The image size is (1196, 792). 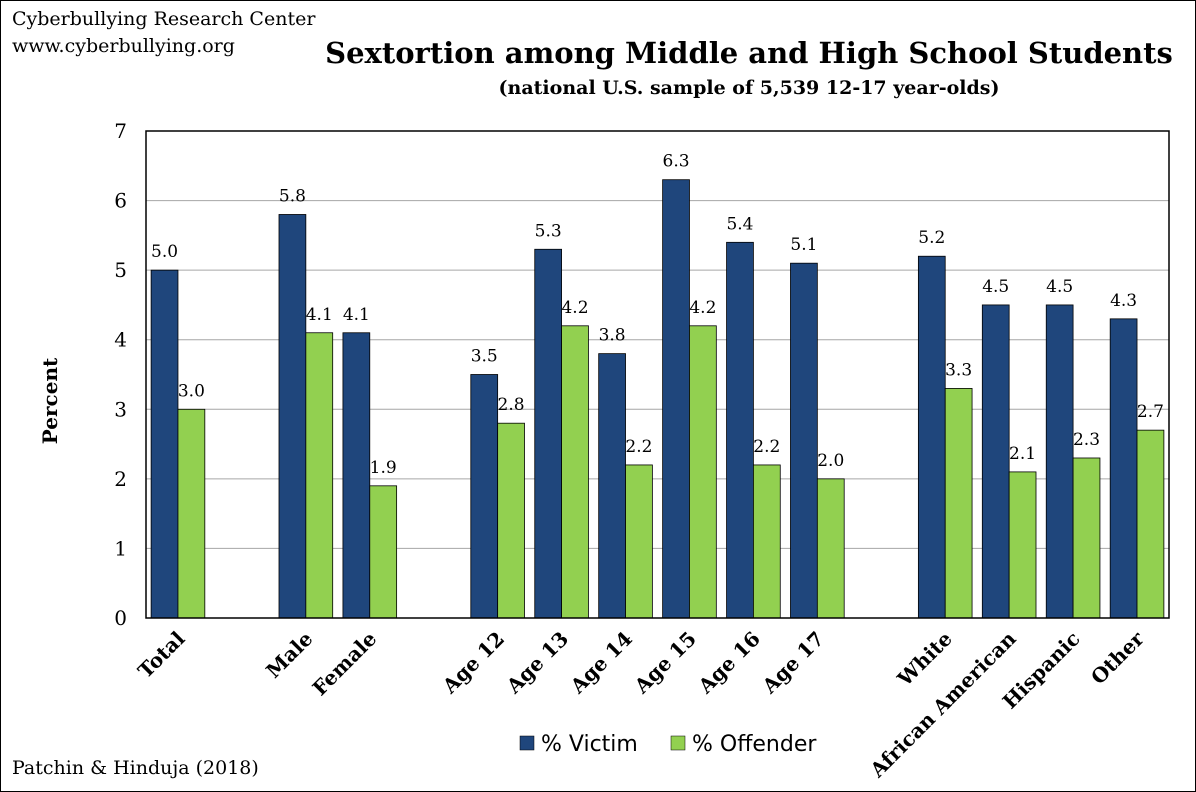 I want to click on x-category-label: Age 17, so click(x=793, y=663).